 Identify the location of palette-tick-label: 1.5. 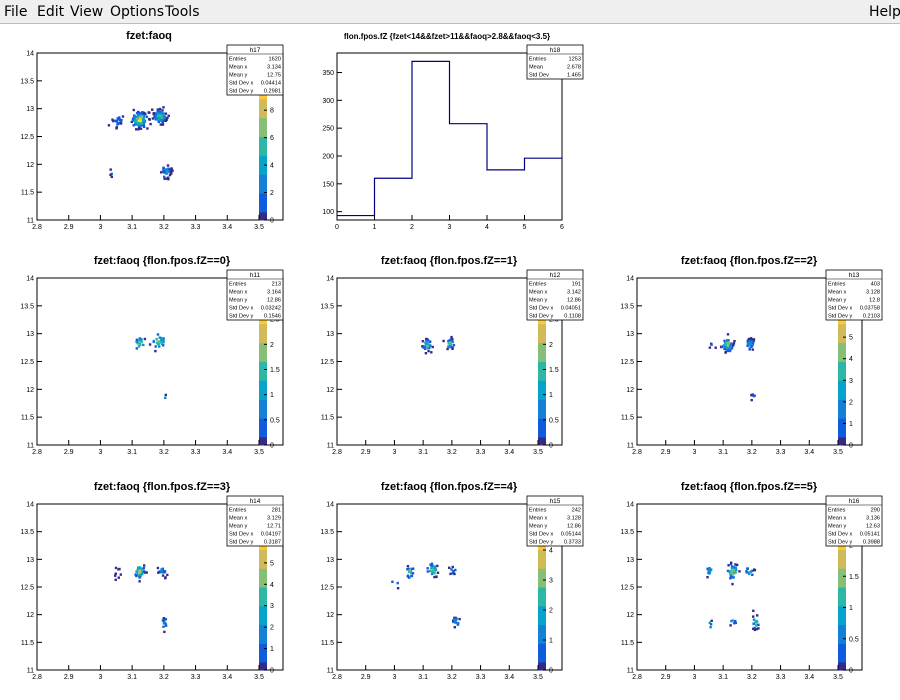
(854, 577).